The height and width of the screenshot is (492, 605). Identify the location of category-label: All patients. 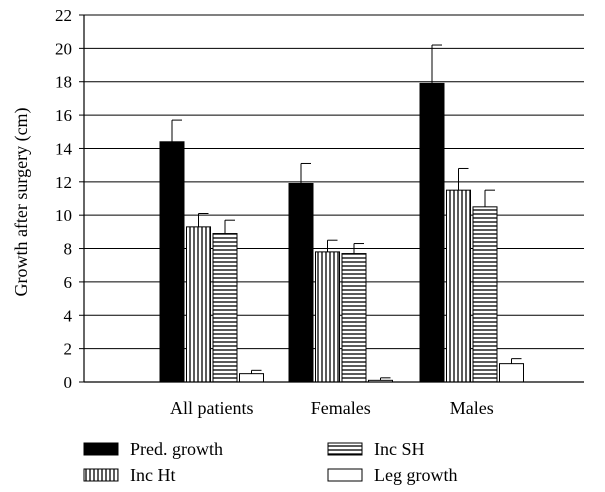
(212, 408).